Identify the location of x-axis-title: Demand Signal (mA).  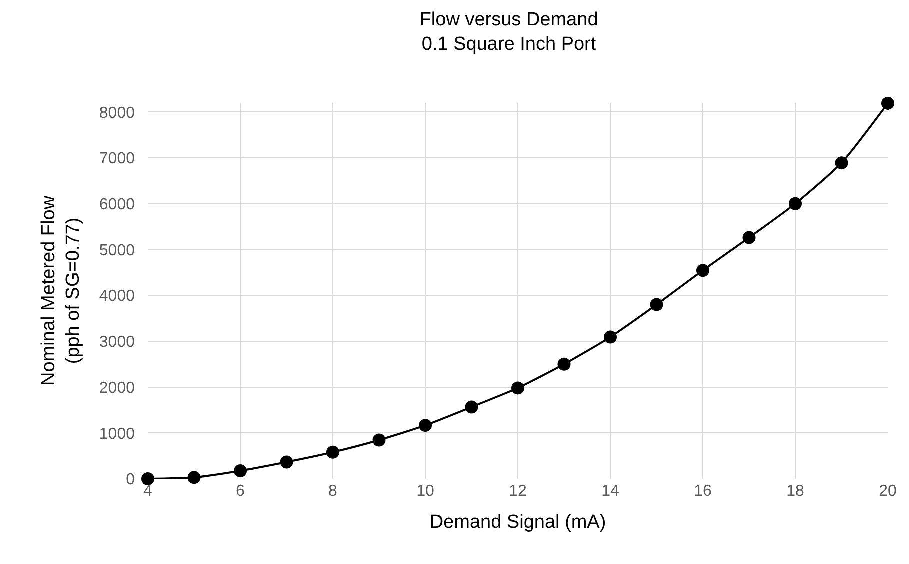
(518, 522).